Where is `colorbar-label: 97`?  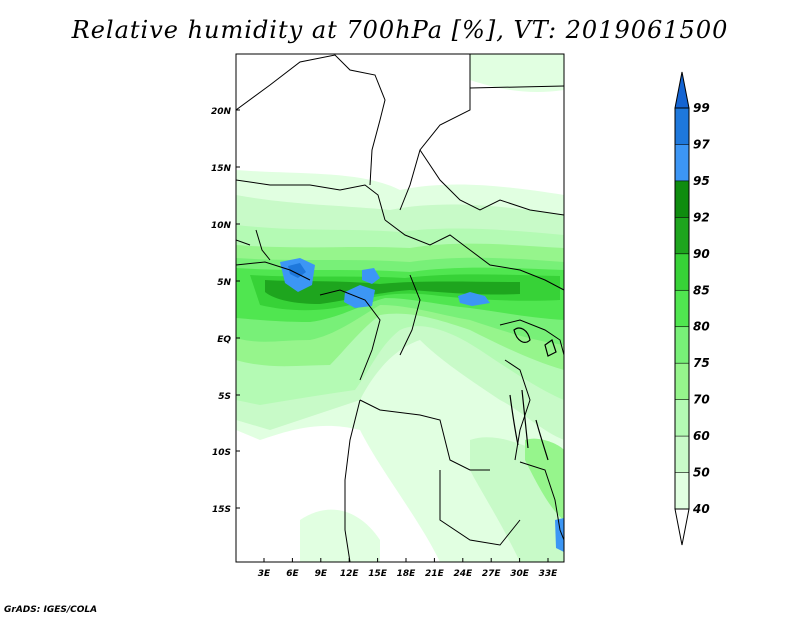 colorbar-label: 97 is located at coordinates (701, 144).